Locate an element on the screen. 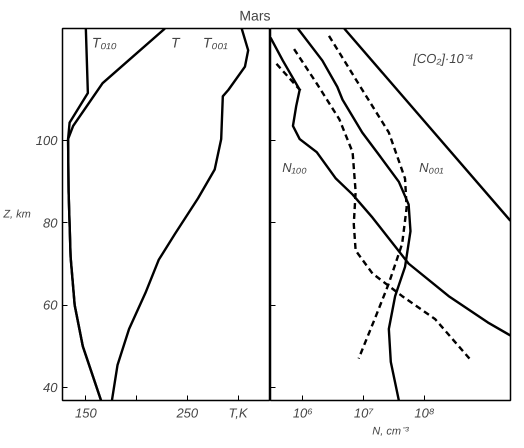  y-axis-title: Z, km is located at coordinates (16, 214).